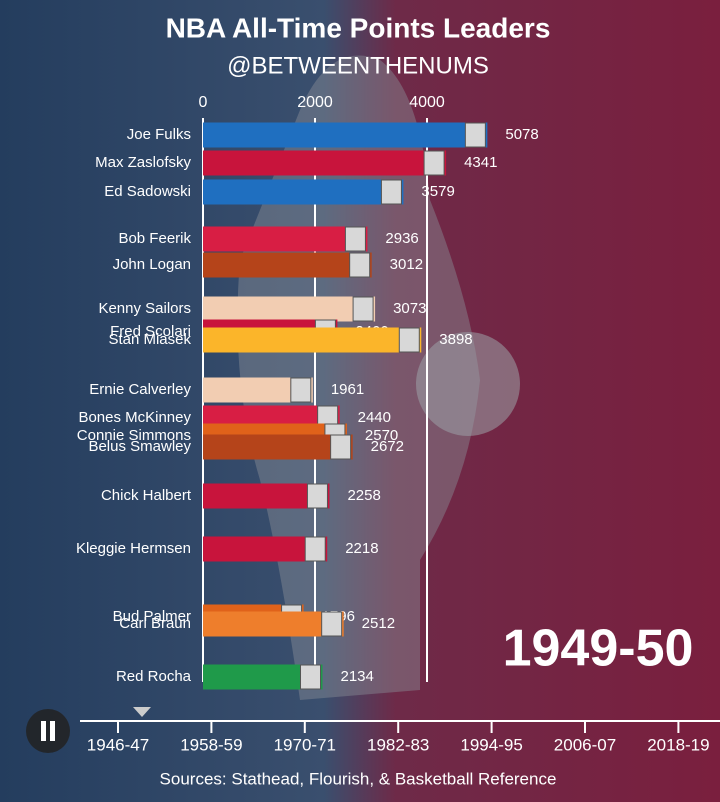 This screenshot has height=802, width=720. I want to click on value-label: 1961, so click(347, 389).